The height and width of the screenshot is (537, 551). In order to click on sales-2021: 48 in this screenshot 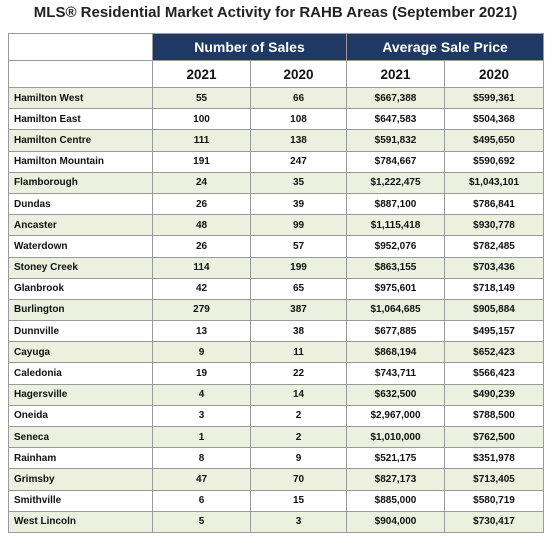, I will do `click(201, 225)`.